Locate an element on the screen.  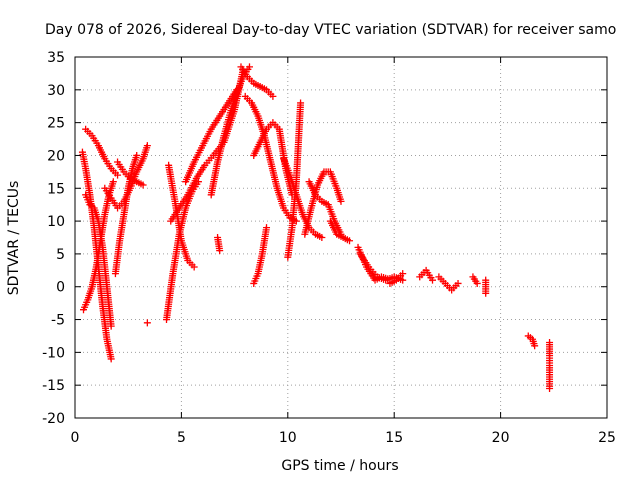
y-tick-label: -15 is located at coordinates (53, 386).